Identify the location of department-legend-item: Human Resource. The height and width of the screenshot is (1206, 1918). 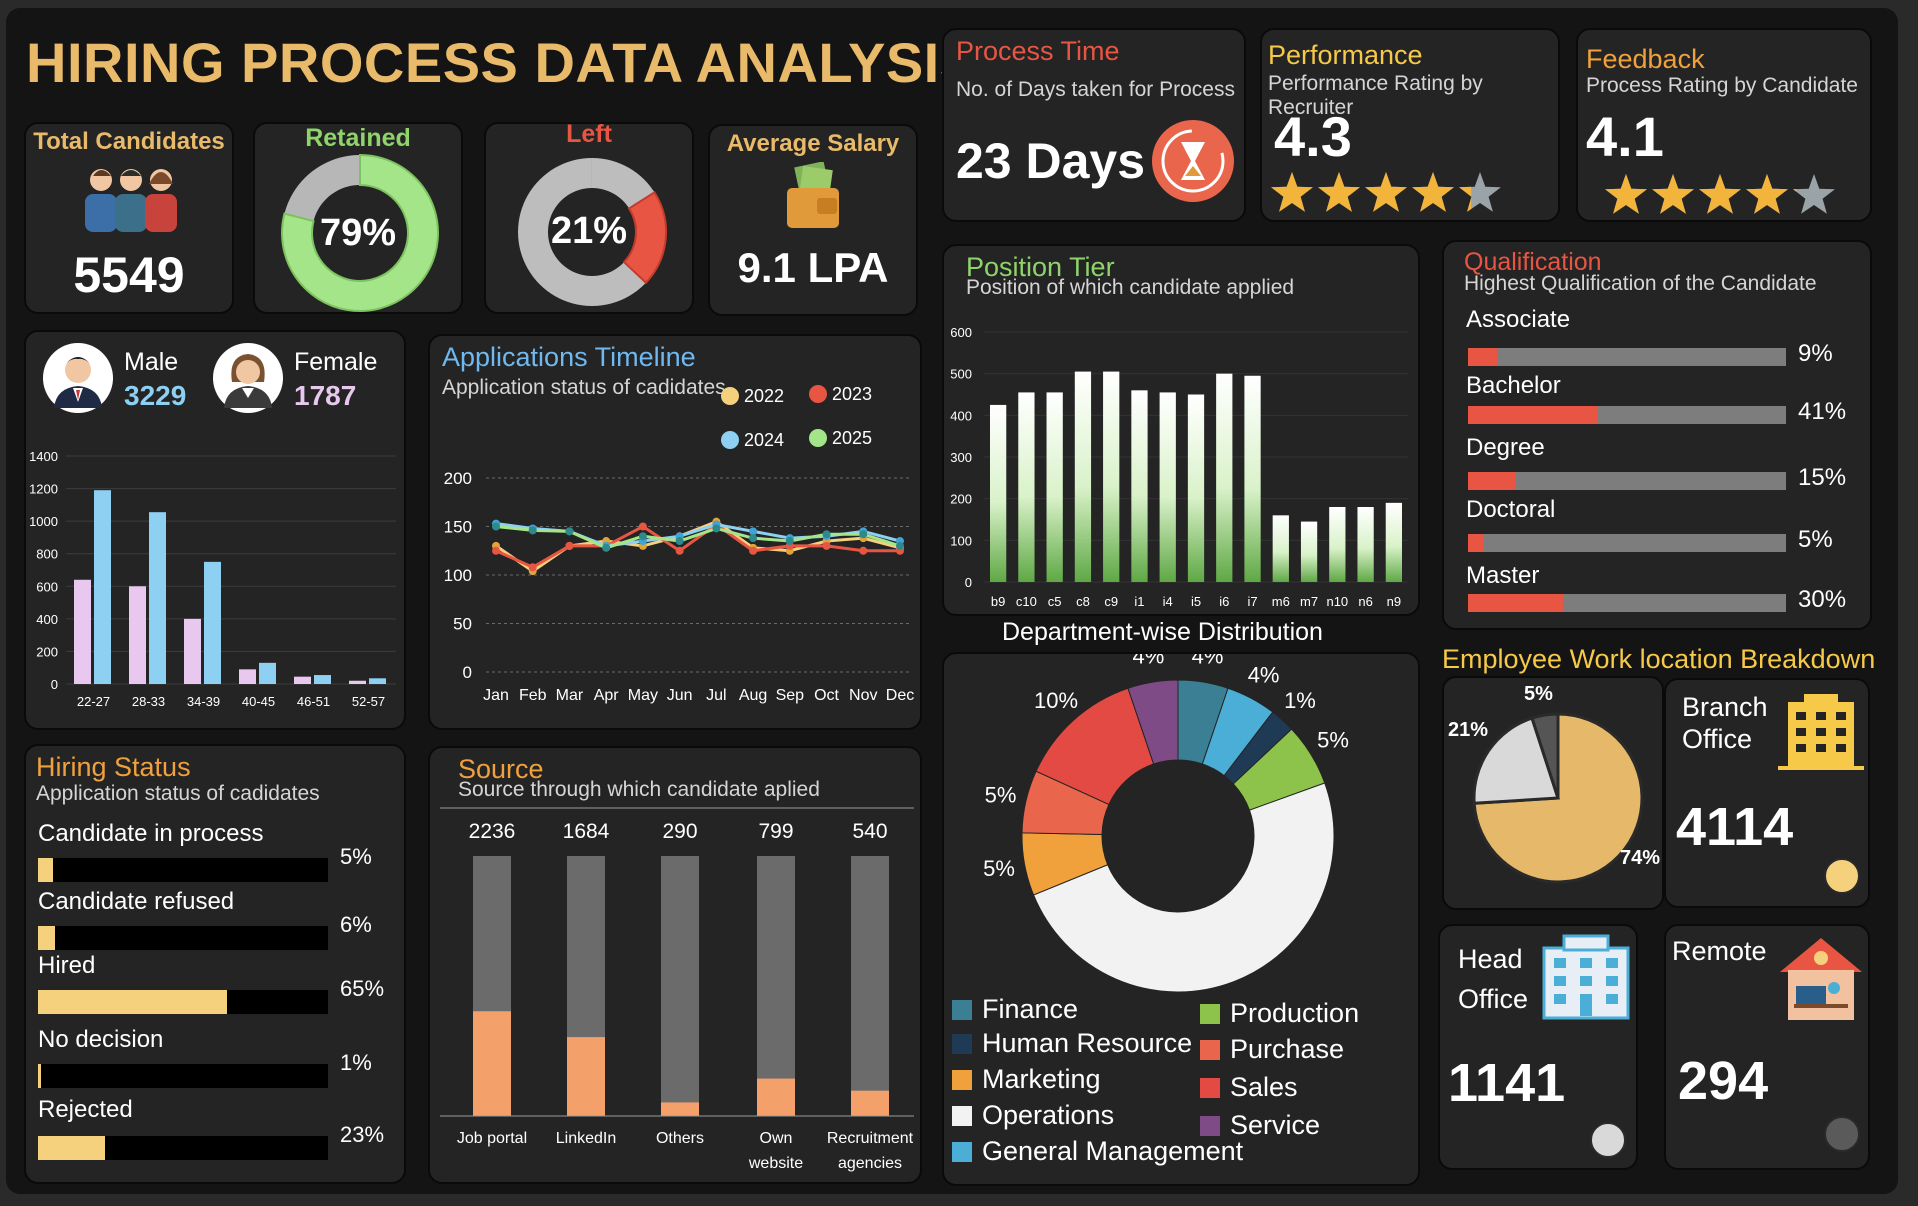
(1072, 1043).